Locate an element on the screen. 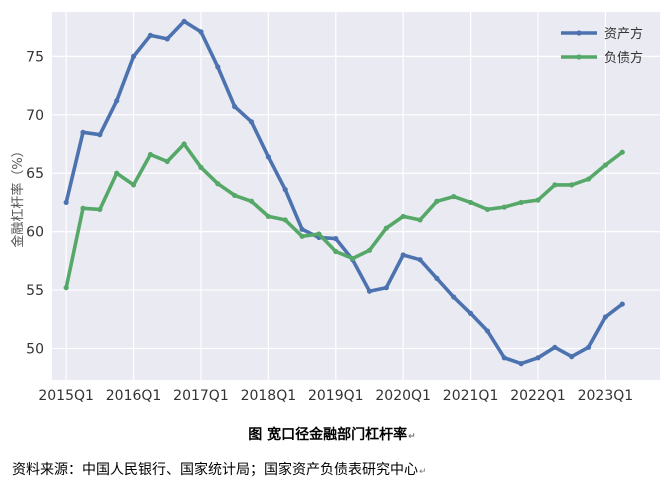 The image size is (664, 495). x-tick-label: 2018Q1 is located at coordinates (269, 396).